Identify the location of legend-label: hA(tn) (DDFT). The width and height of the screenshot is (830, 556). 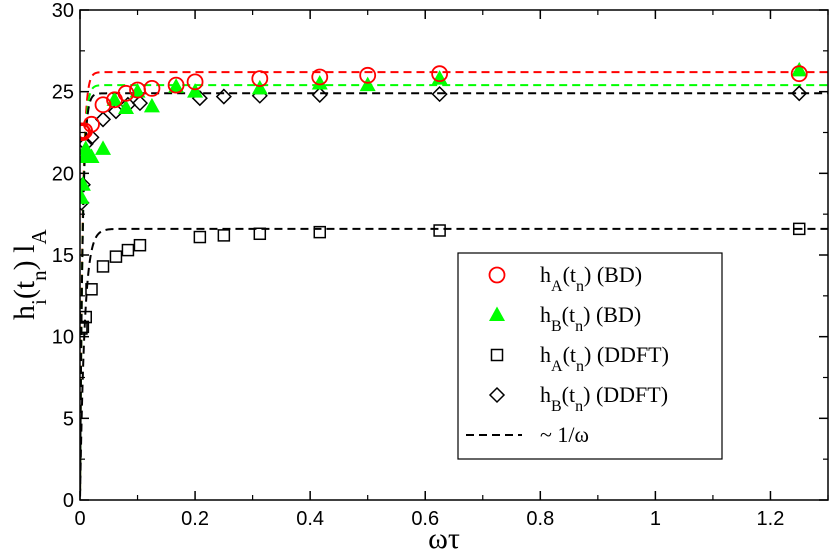
(604, 358).